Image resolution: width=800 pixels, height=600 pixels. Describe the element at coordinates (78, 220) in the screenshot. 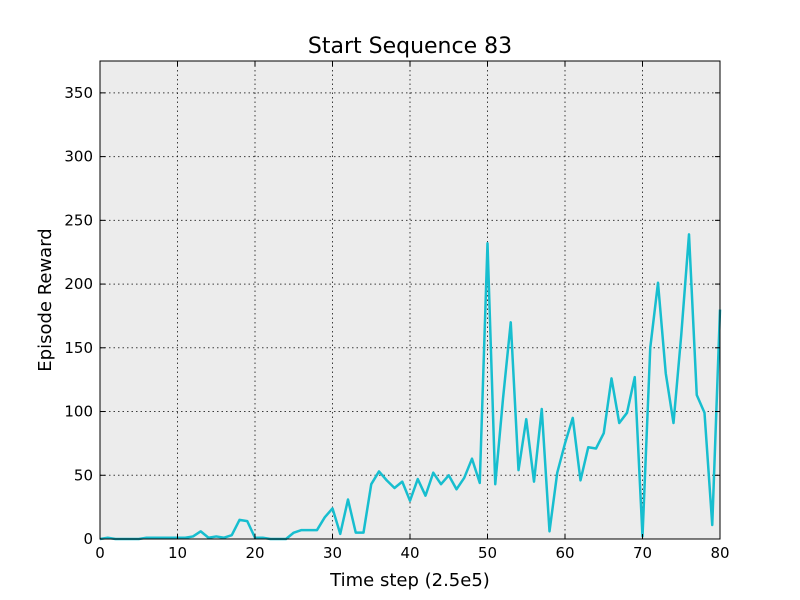

I see `y-tick-label: 250` at that location.